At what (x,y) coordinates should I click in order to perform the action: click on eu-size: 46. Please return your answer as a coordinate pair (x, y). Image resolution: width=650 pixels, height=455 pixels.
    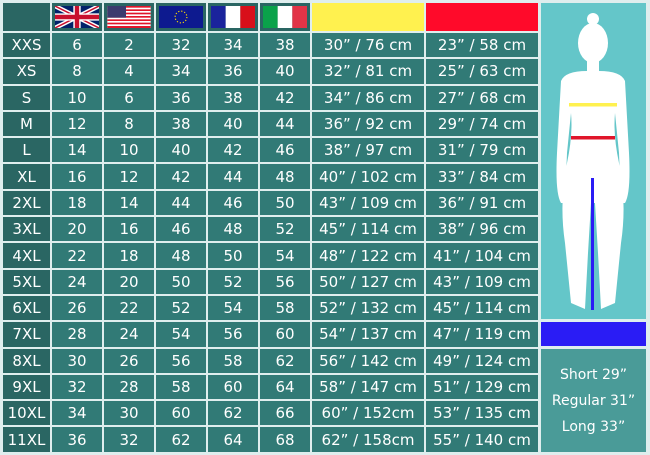
    Looking at the image, I should click on (181, 229).